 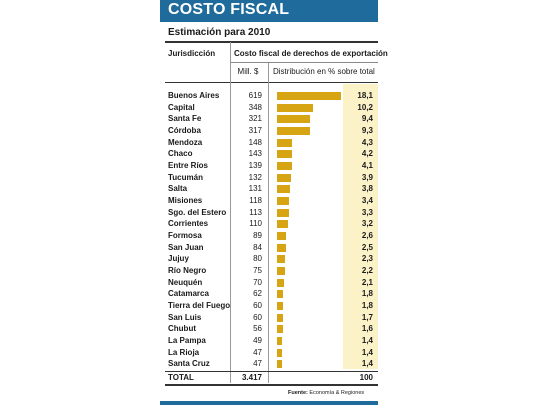 I want to click on millions-value: 143, so click(x=255, y=154).